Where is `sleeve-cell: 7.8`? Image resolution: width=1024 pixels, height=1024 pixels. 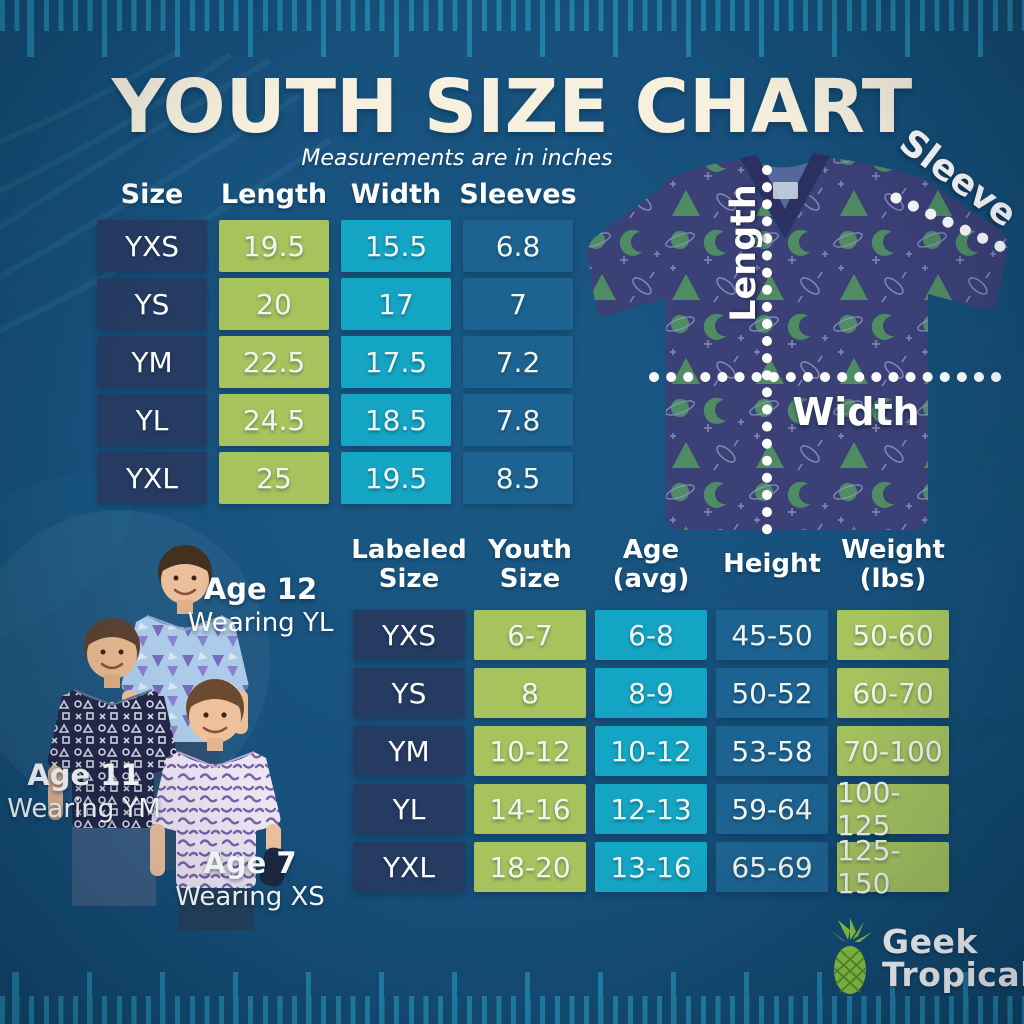 sleeve-cell: 7.8 is located at coordinates (518, 420).